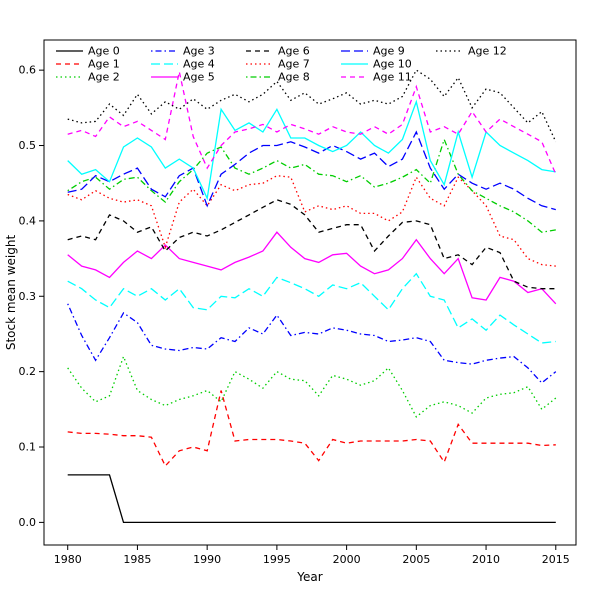 This screenshot has width=600, height=600. Describe the element at coordinates (28, 522) in the screenshot. I see `y-axis-tick-label: 0.0` at that location.